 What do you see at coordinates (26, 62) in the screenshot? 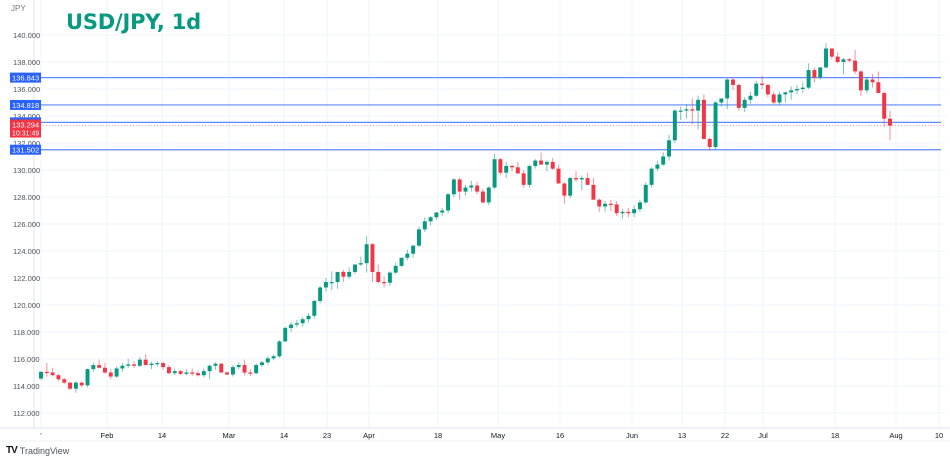
I see `y-tick-label: 138.000` at bounding box center [26, 62].